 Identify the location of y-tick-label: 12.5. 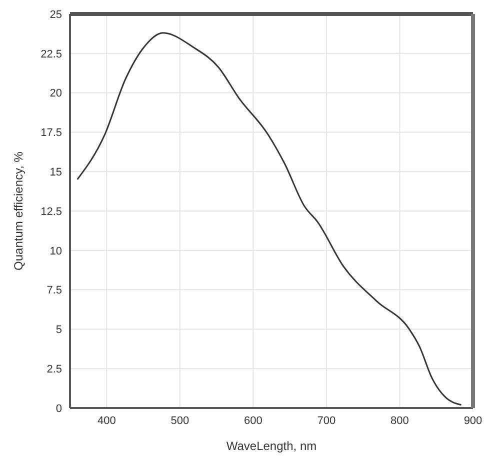
(51, 212).